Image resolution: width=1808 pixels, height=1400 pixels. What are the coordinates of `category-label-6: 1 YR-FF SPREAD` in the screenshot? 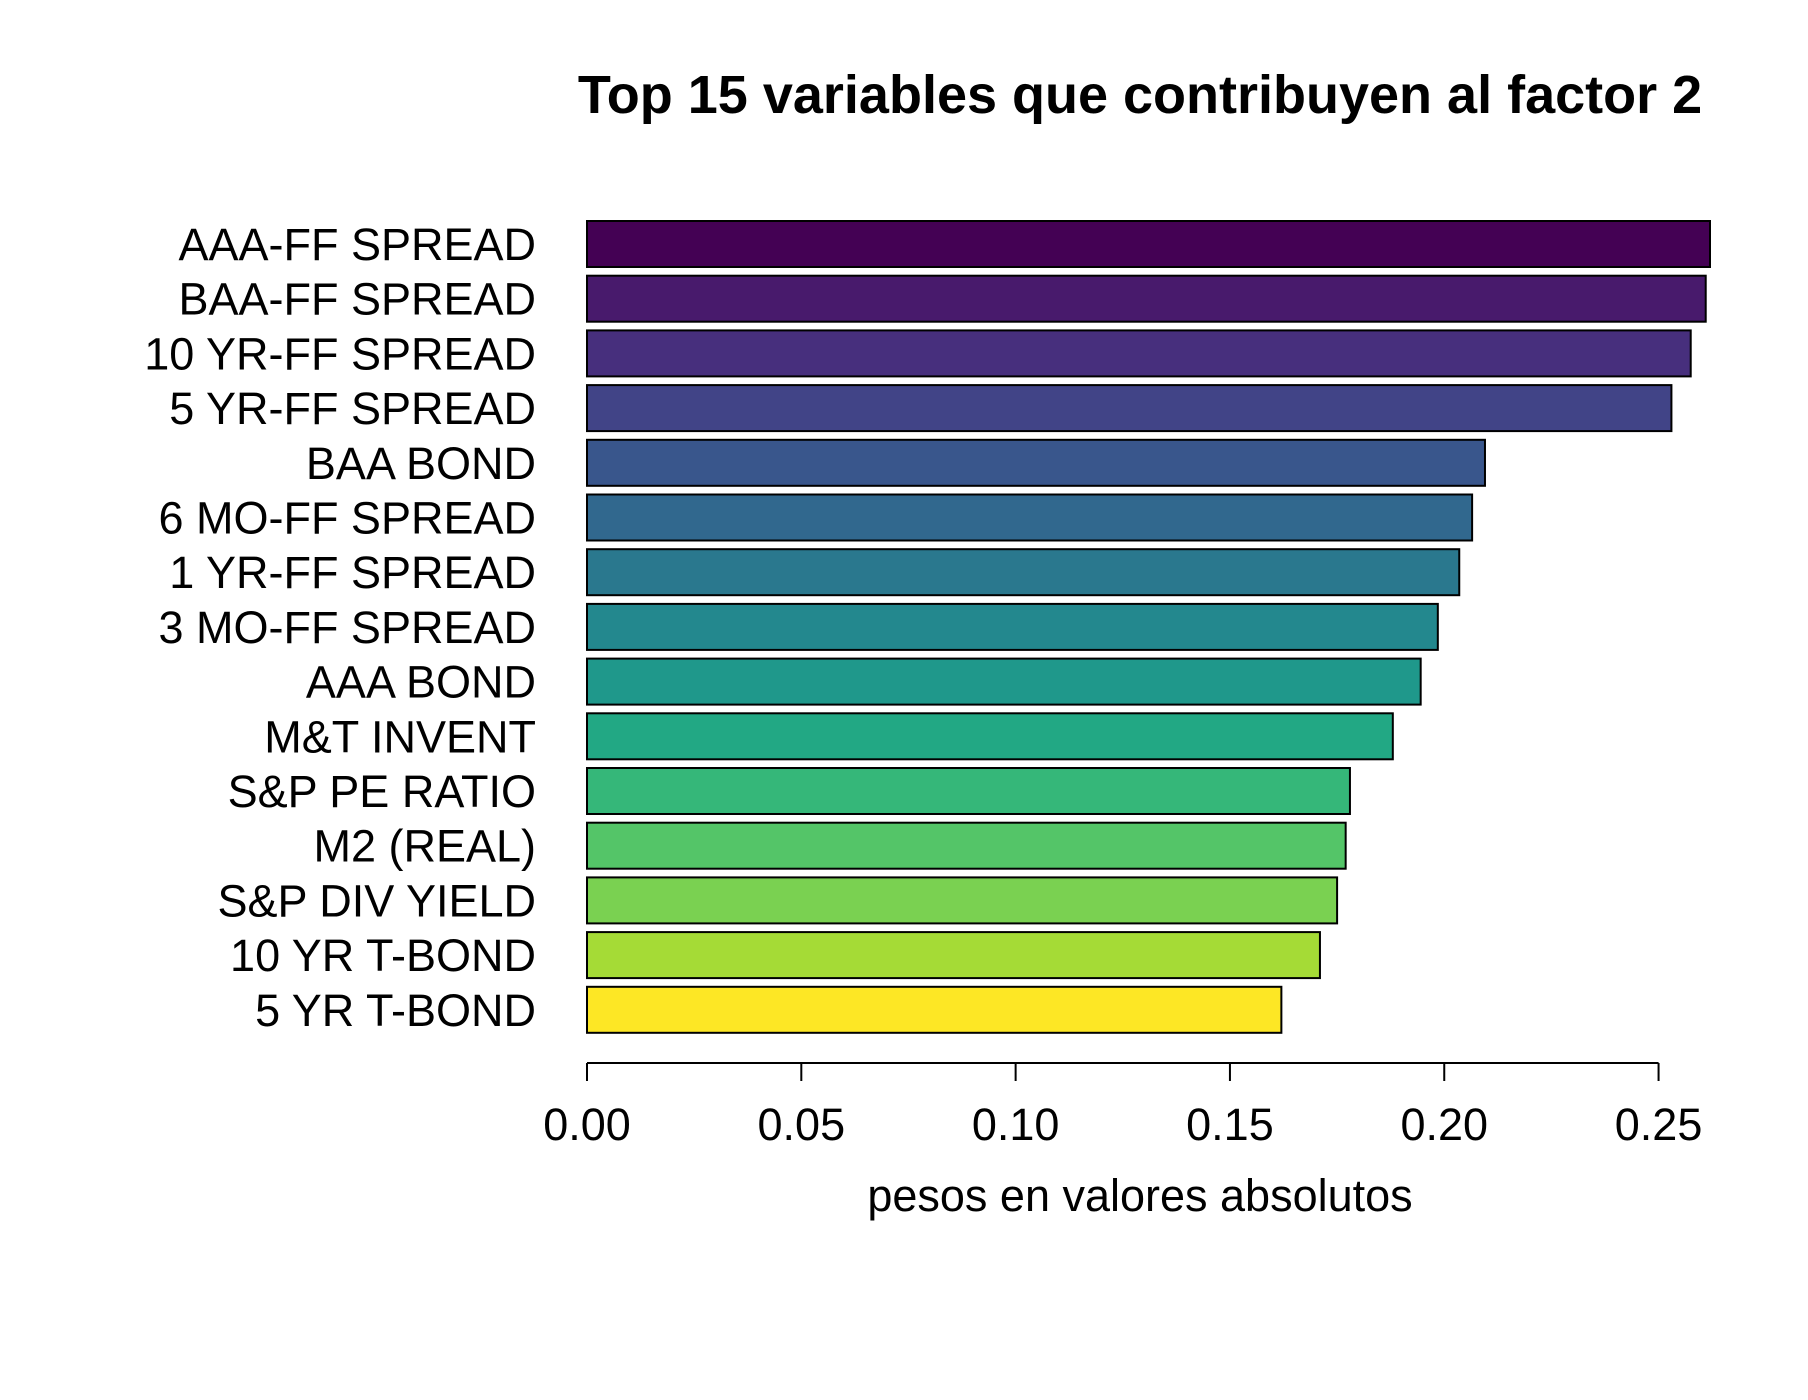 It's located at (352, 572).